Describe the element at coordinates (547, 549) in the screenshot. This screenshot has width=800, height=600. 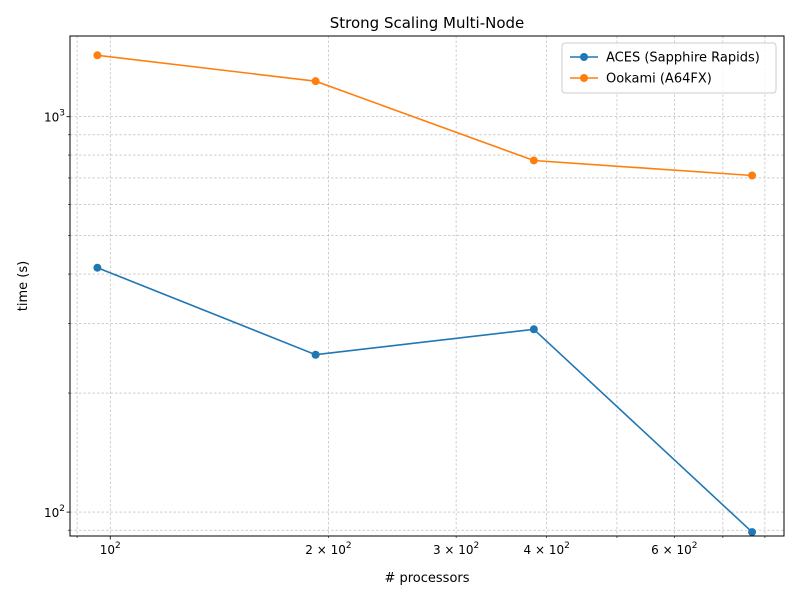
I see `x-tick-label: 4 × 102` at that location.